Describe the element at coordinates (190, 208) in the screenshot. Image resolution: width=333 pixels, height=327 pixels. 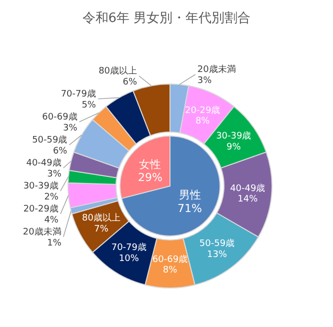
I see `data-label: 71%` at that location.